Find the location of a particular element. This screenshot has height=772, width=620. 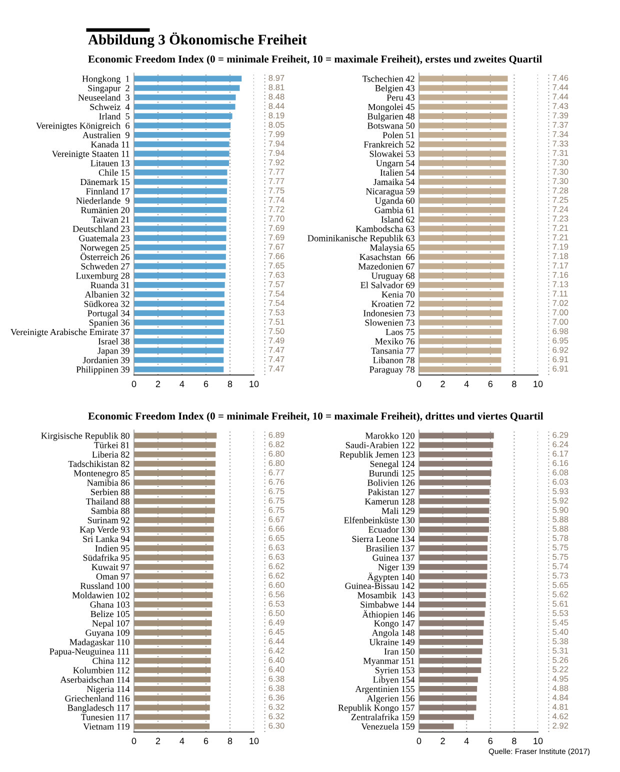

data-label: 7.69 is located at coordinates (276, 228).